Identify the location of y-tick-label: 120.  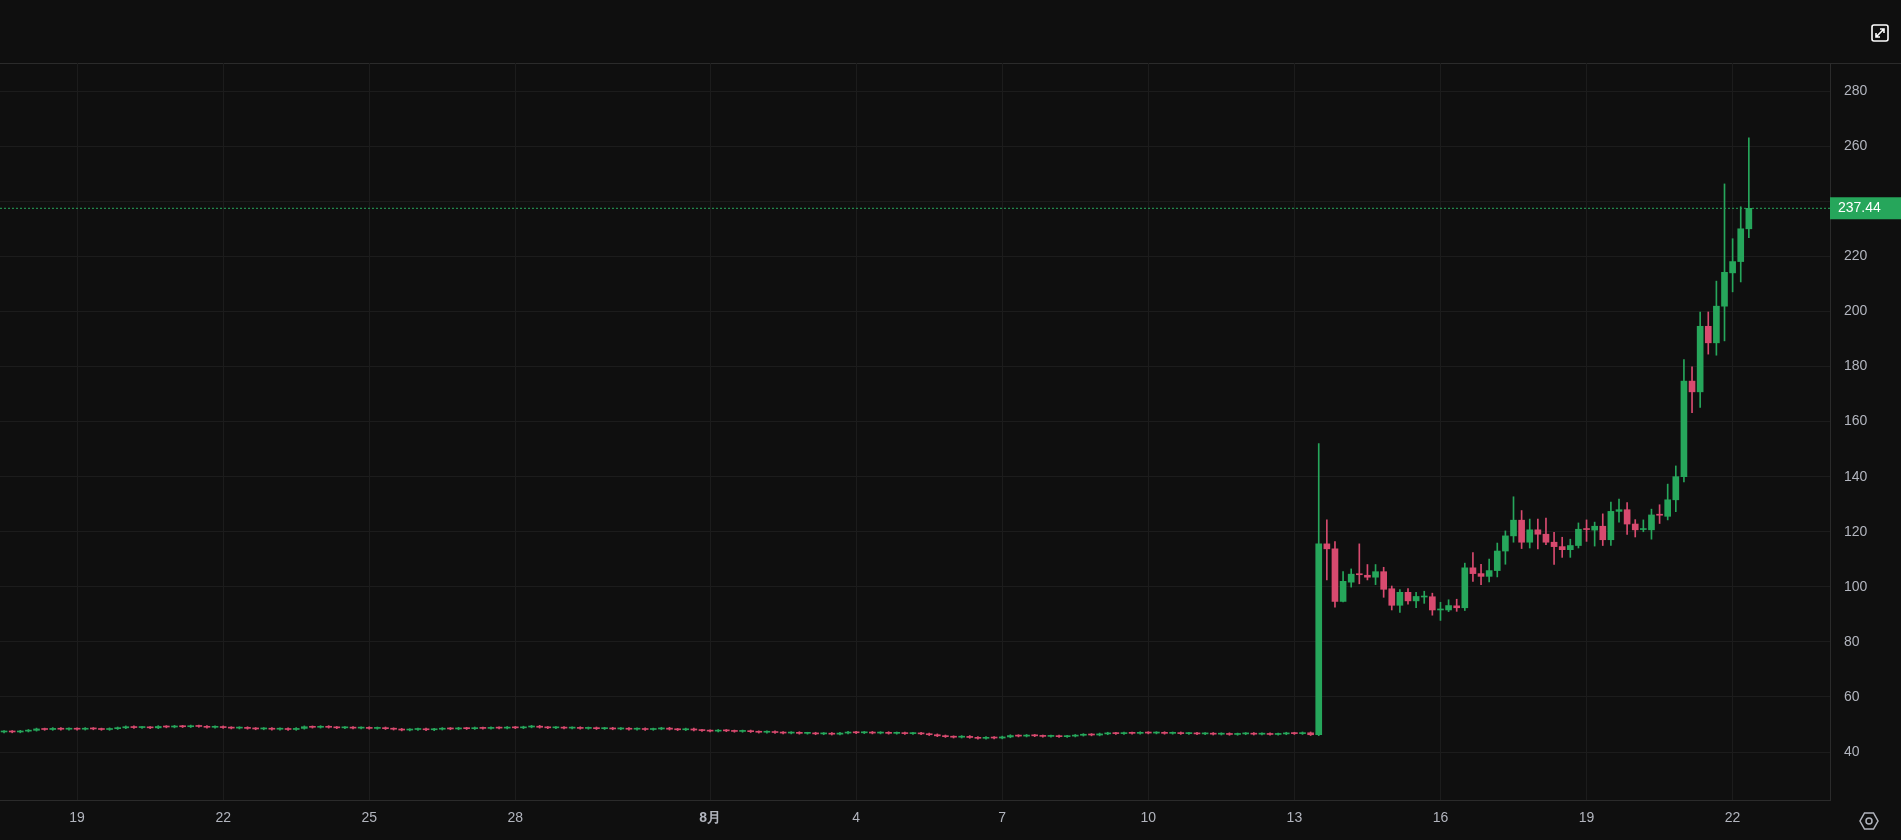
(1856, 530).